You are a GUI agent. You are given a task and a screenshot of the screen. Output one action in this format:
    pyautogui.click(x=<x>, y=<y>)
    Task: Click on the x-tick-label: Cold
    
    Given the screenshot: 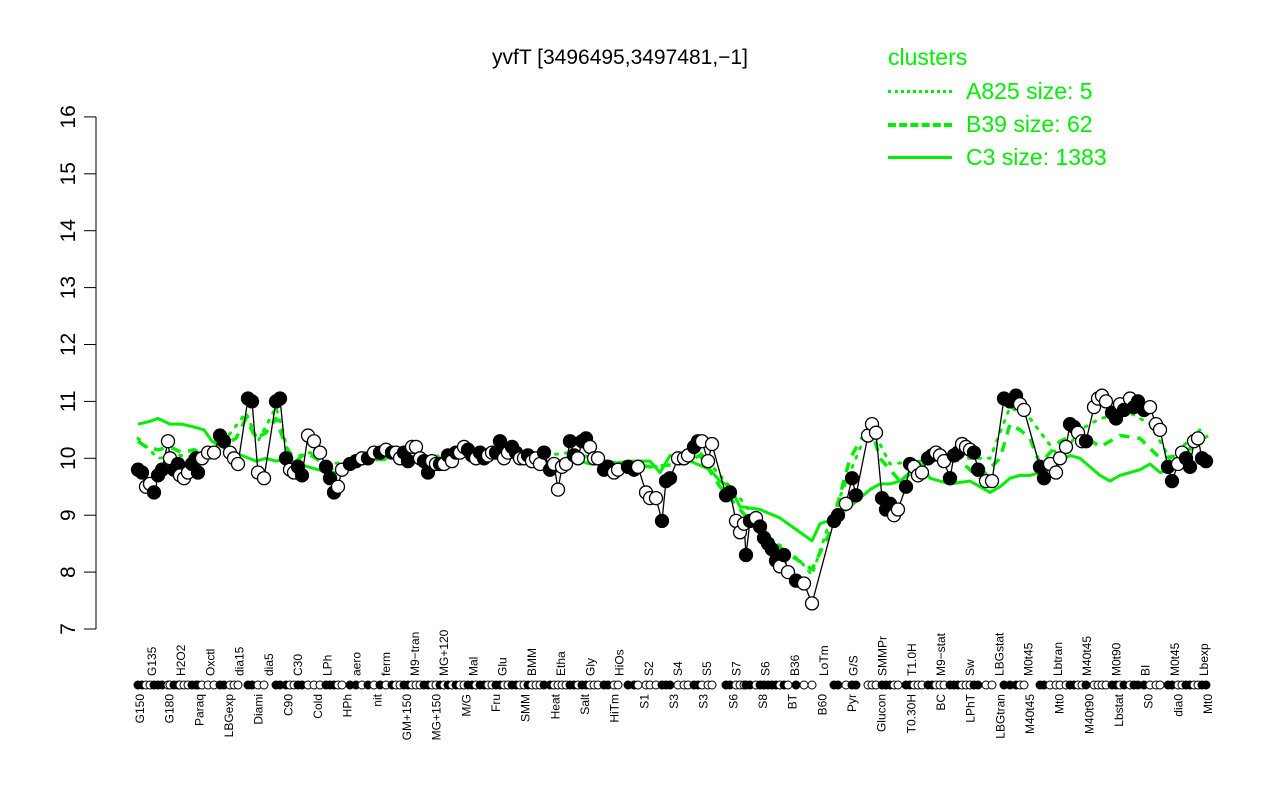 What is the action you would take?
    pyautogui.click(x=318, y=706)
    